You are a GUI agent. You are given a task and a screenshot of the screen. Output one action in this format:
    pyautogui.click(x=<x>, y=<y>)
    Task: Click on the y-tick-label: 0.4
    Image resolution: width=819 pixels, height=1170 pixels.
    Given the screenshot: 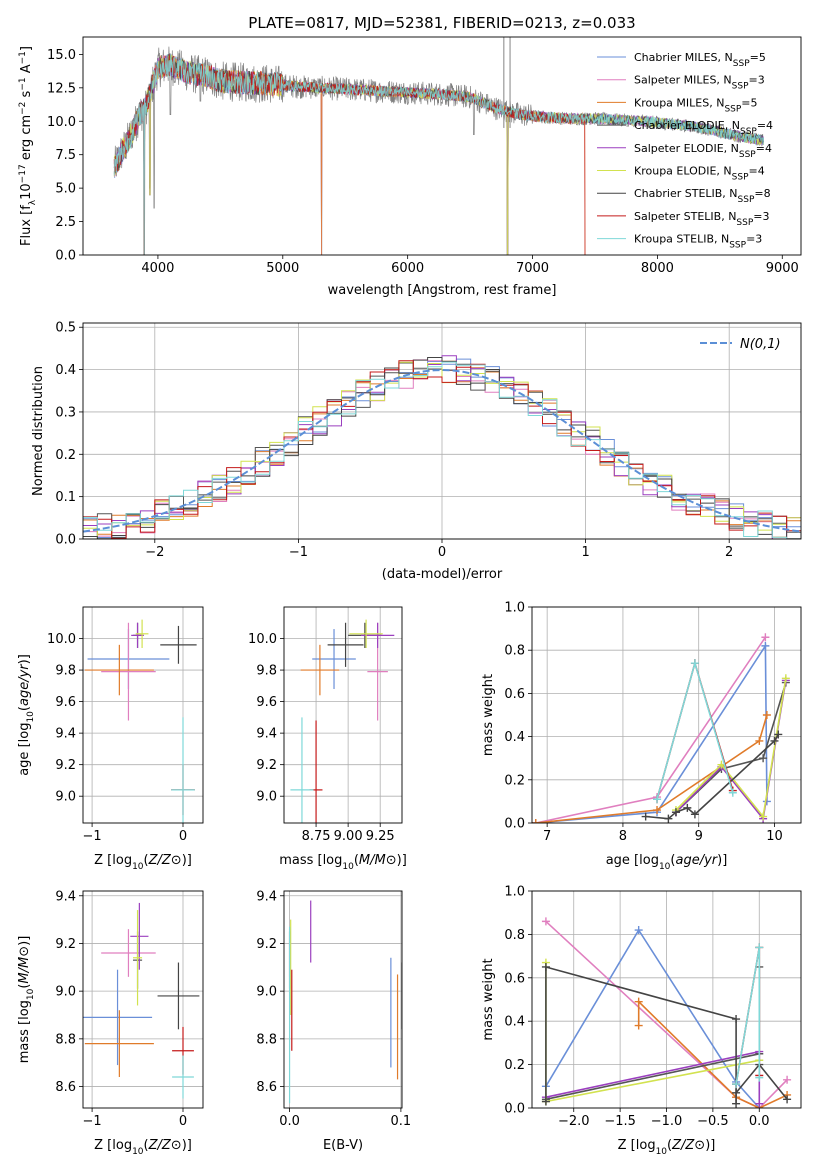 What is the action you would take?
    pyautogui.click(x=514, y=1022)
    